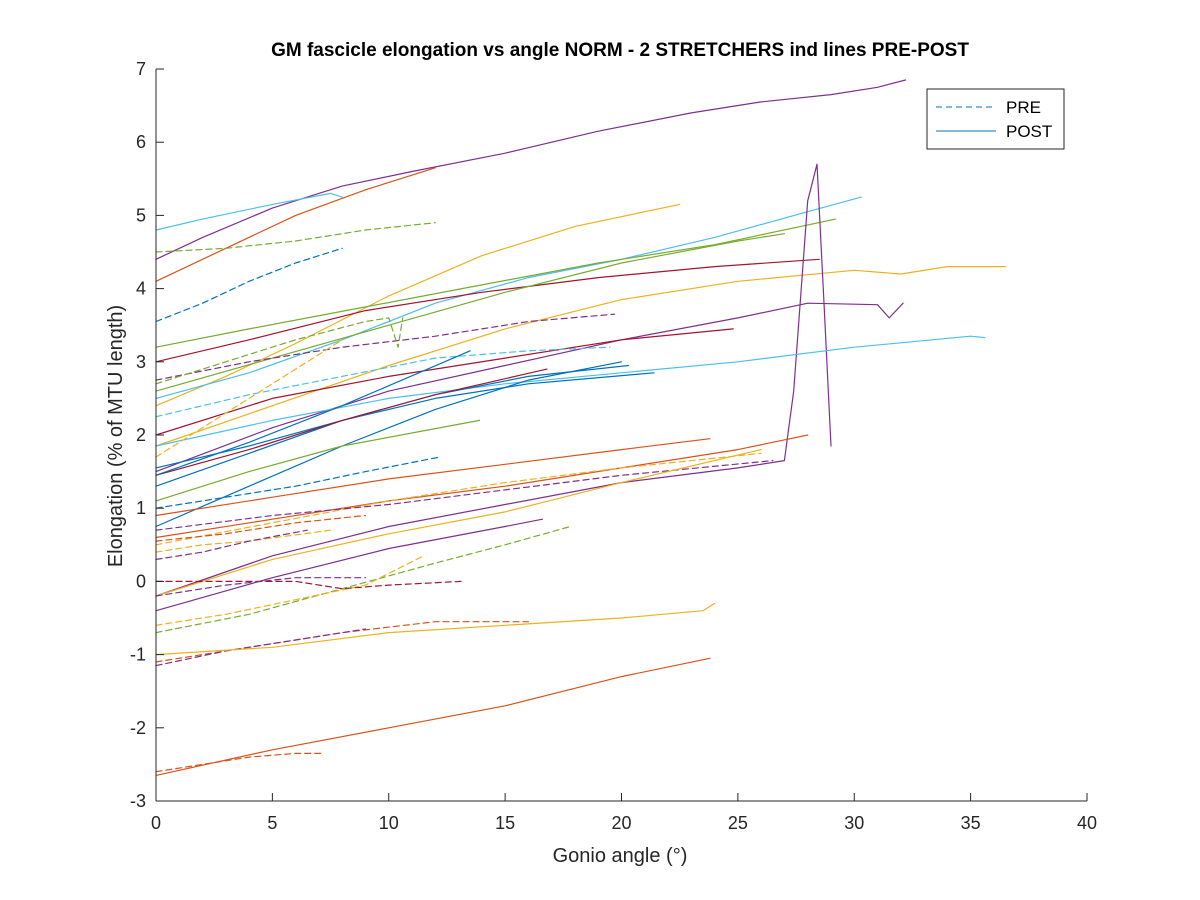  Describe the element at coordinates (138, 801) in the screenshot. I see `y-tick-label: -3` at that location.